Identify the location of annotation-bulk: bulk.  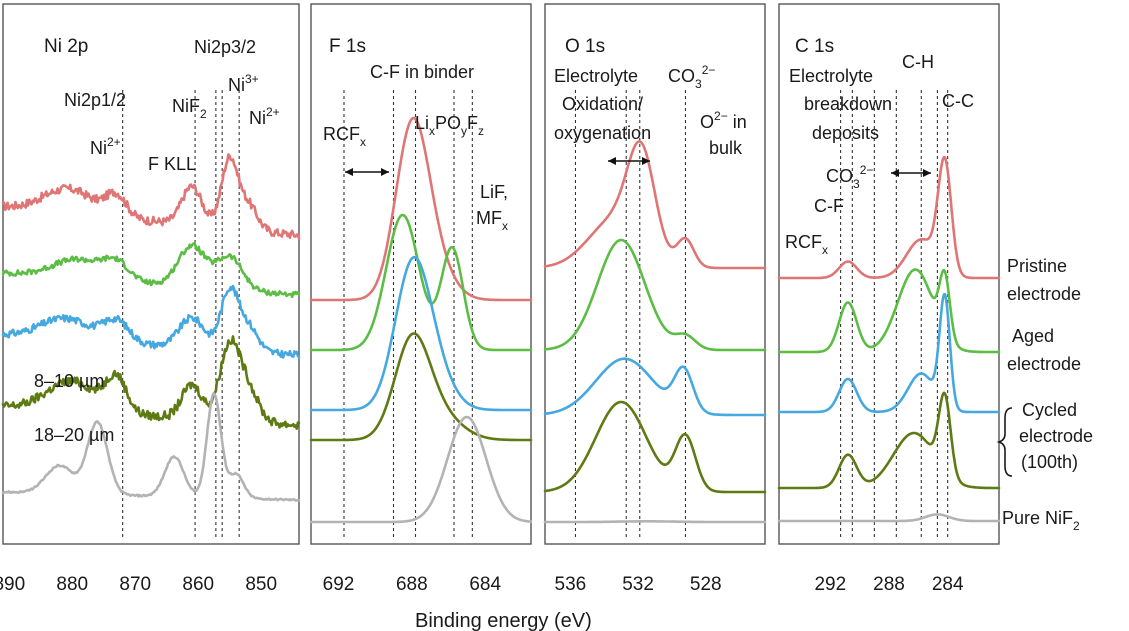
(726, 148).